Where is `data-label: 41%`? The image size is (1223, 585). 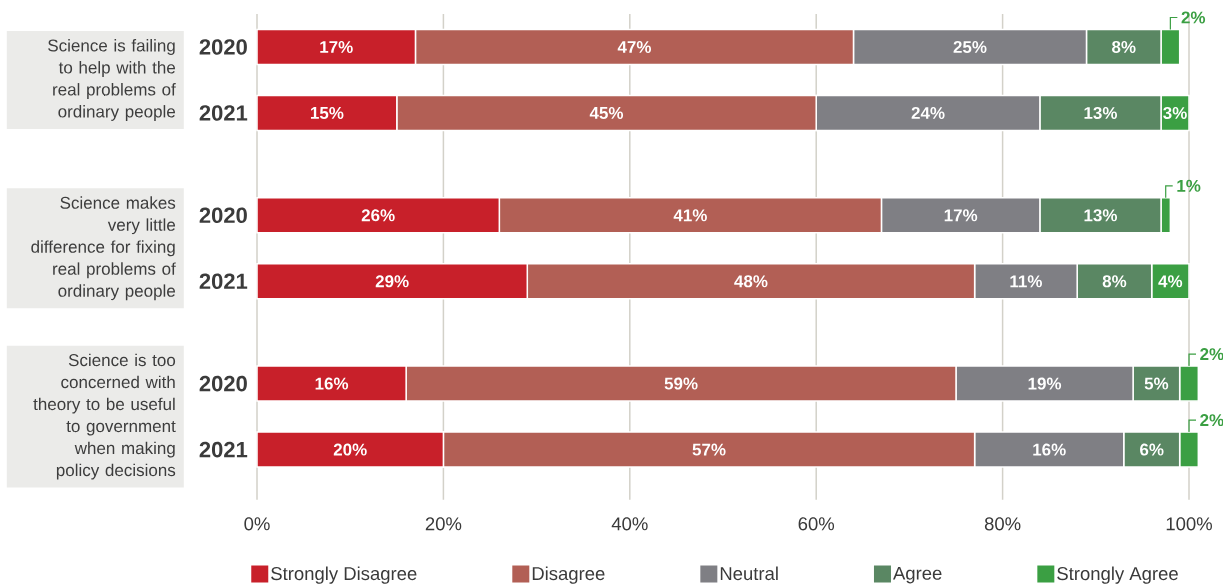 data-label: 41% is located at coordinates (690, 215).